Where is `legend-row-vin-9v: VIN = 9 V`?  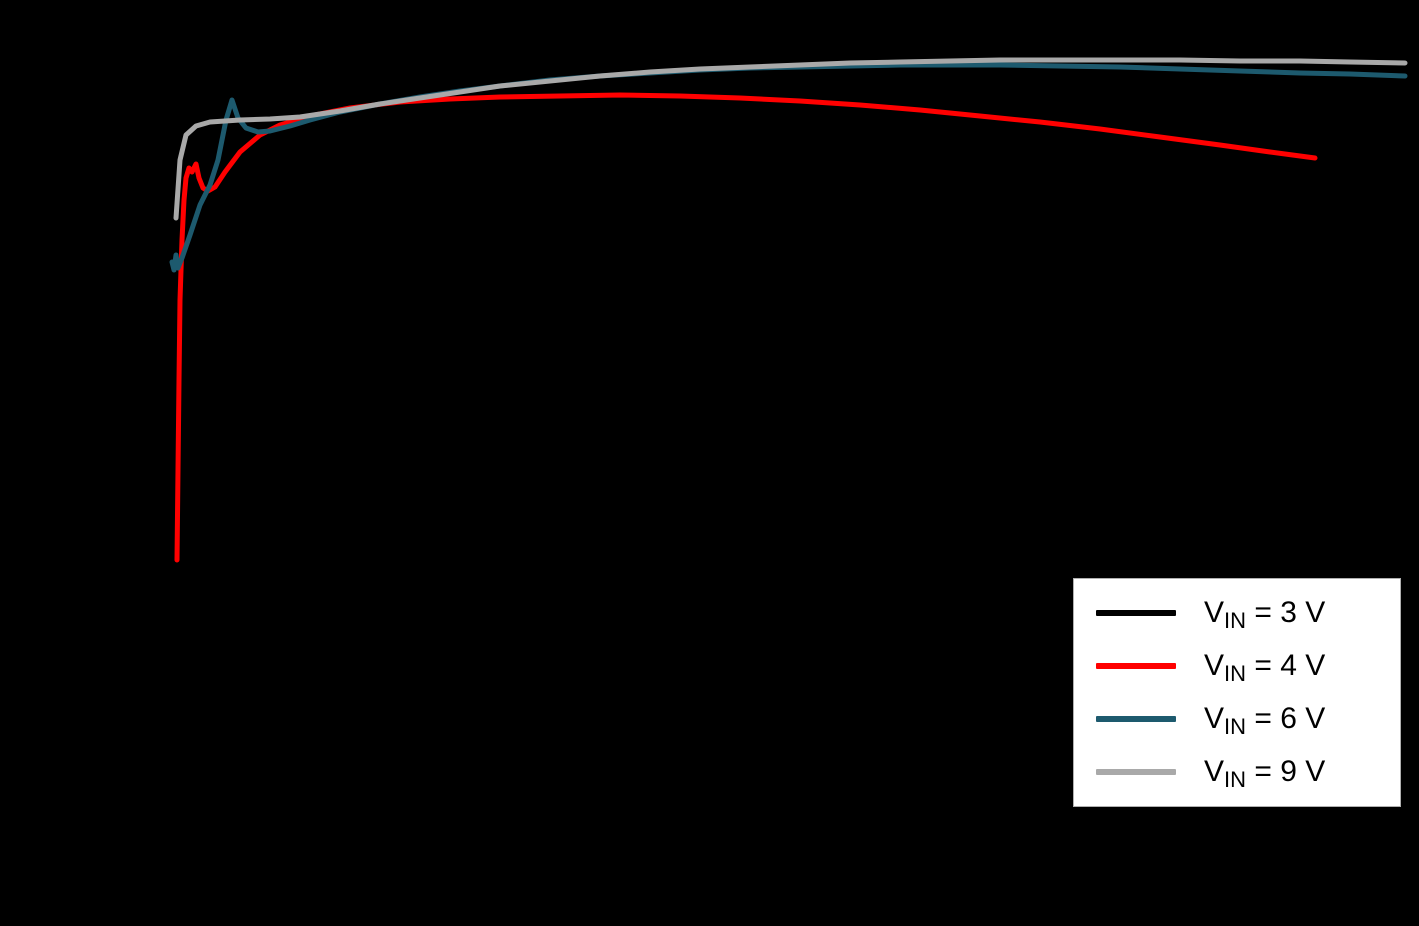 legend-row-vin-9v: VIN = 9 V is located at coordinates (1237, 772).